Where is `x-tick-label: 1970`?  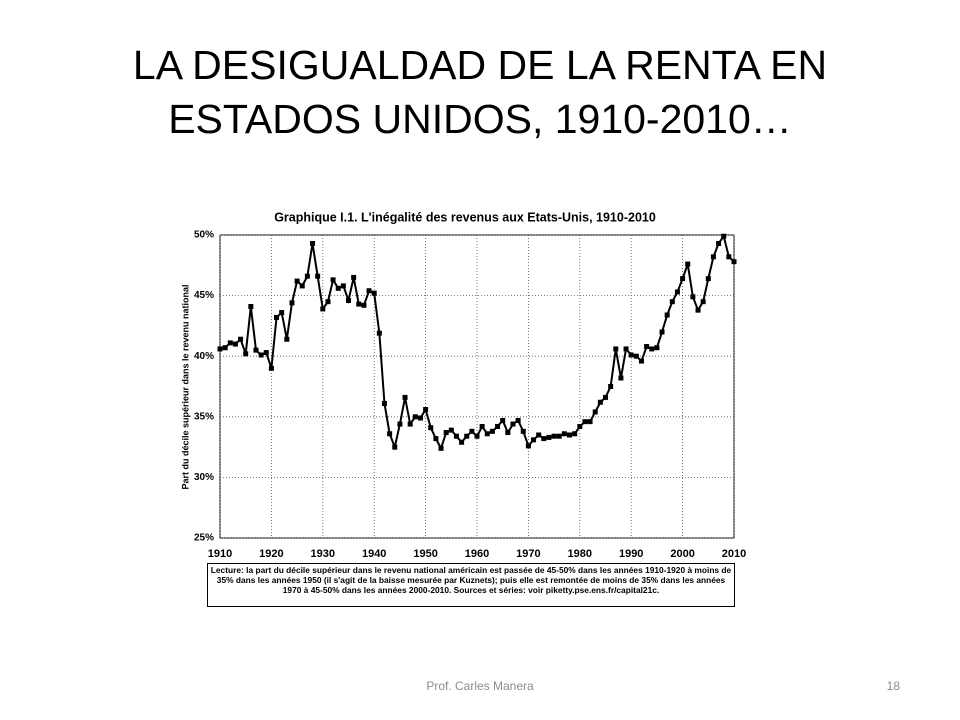
x-tick-label: 1970 is located at coordinates (528, 554).